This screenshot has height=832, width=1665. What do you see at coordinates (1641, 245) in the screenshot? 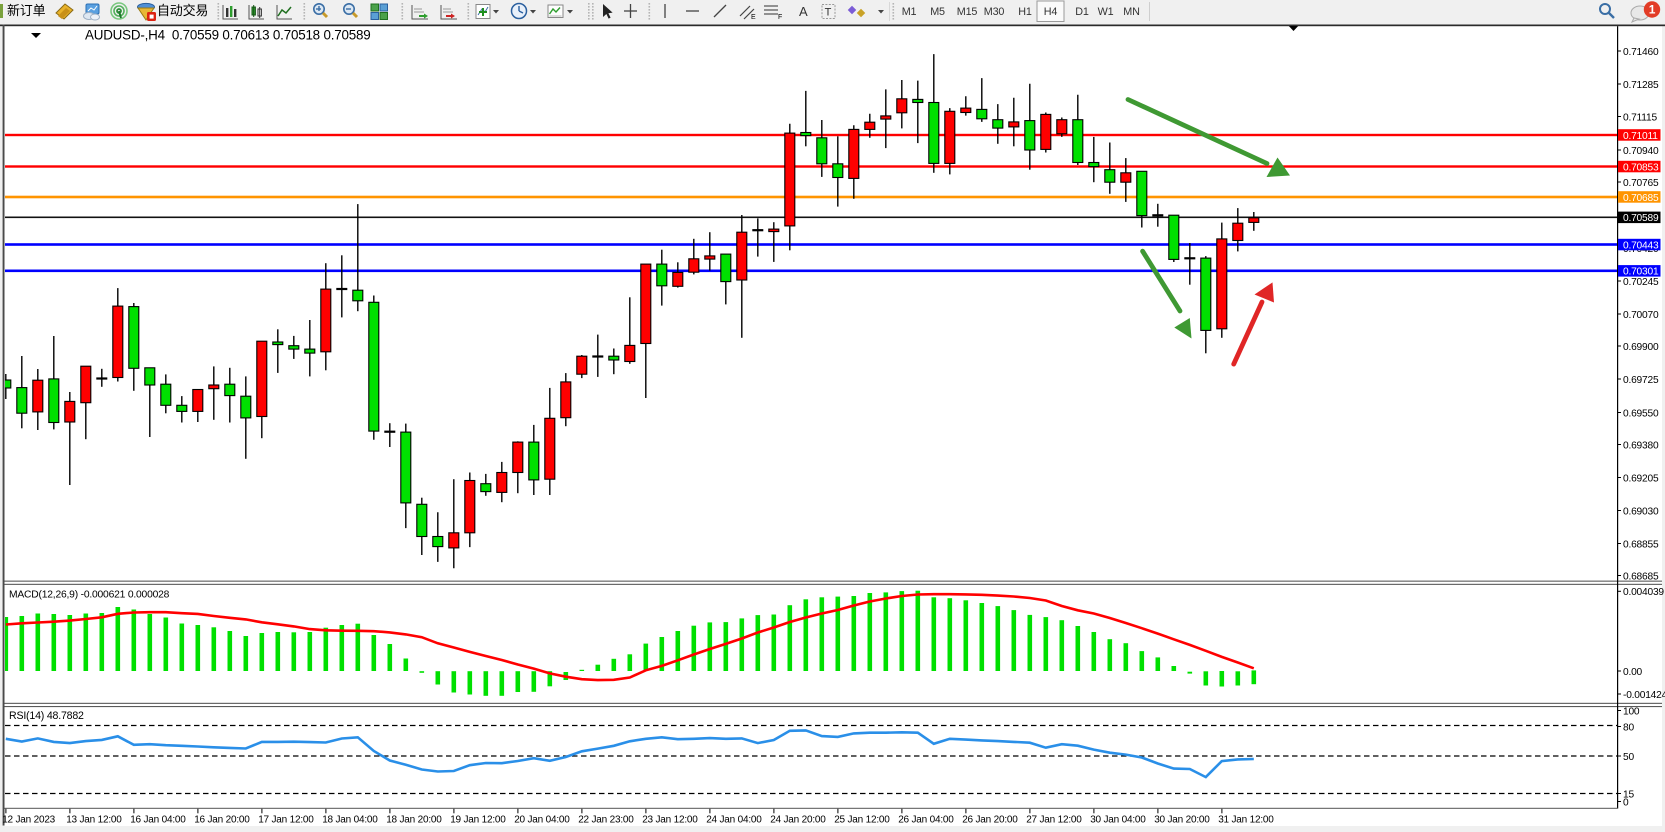
I see `svg-text: 0.70443` at bounding box center [1641, 245].